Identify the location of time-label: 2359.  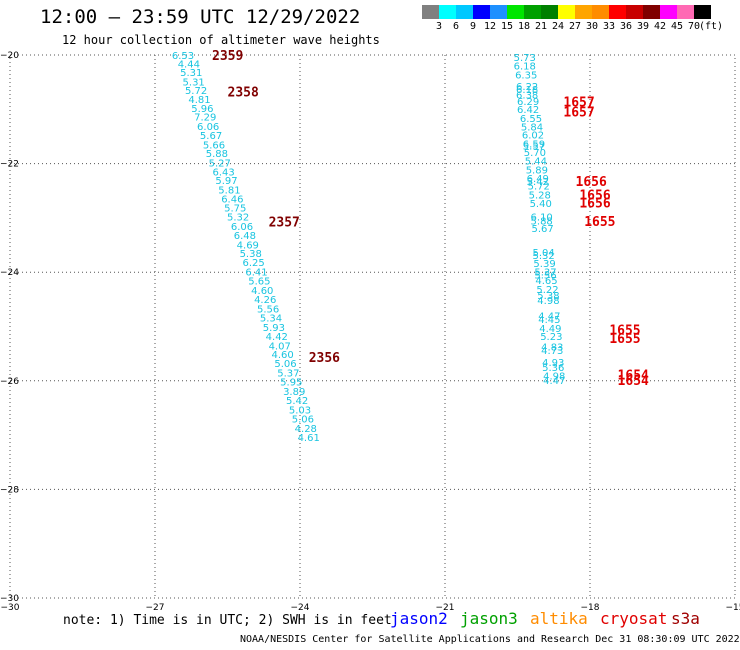
(227, 56).